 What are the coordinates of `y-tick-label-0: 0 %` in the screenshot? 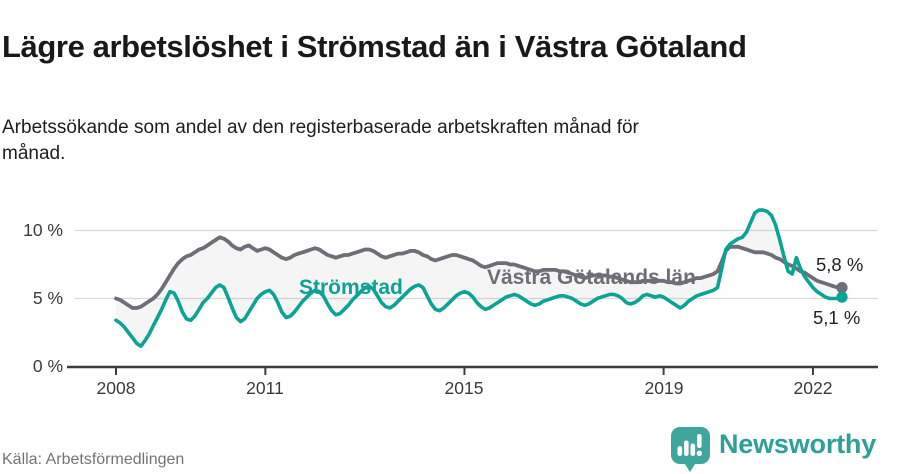 It's located at (47, 366).